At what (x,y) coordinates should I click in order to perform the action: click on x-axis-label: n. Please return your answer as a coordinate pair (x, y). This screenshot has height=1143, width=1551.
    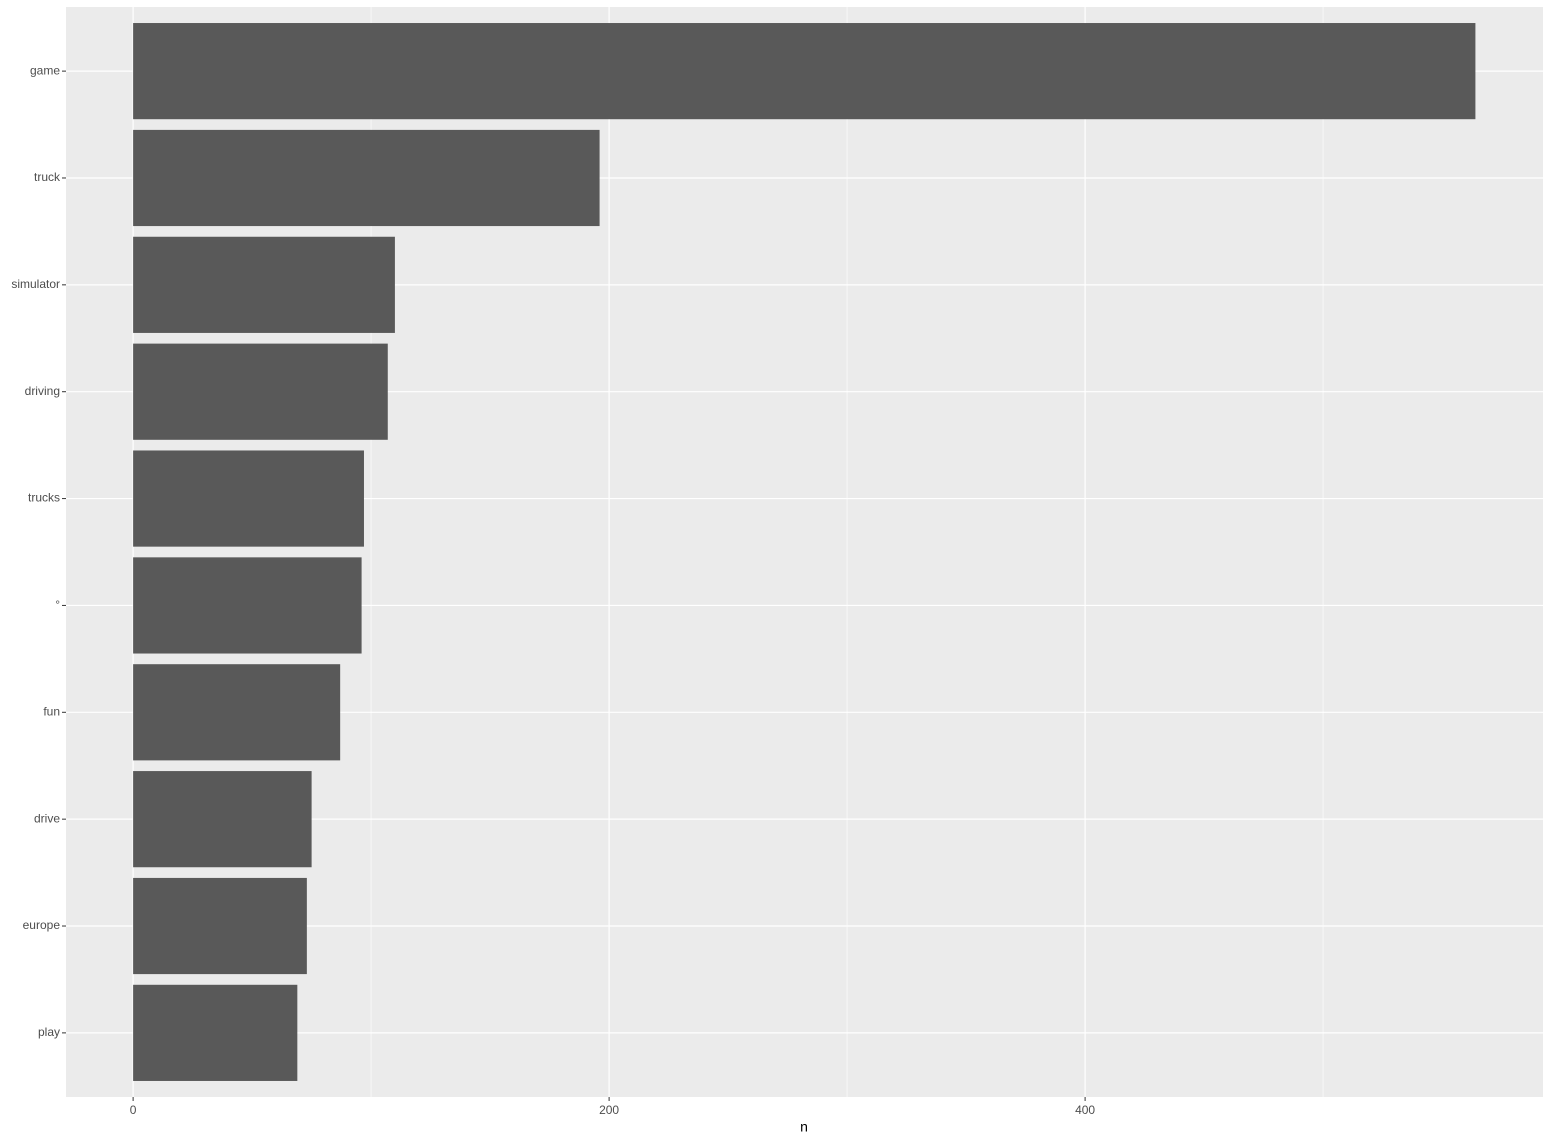
    Looking at the image, I should click on (804, 1127).